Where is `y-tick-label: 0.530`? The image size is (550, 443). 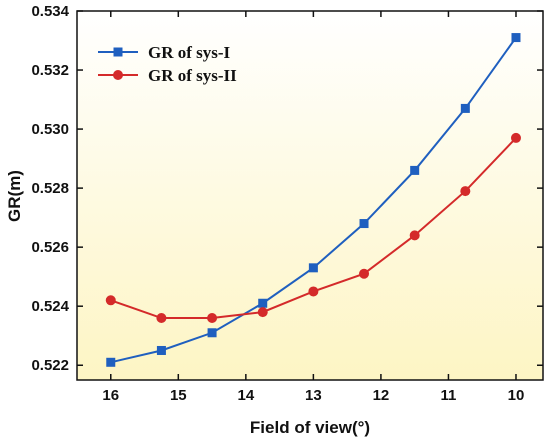
y-tick-label: 0.530 is located at coordinates (50, 129).